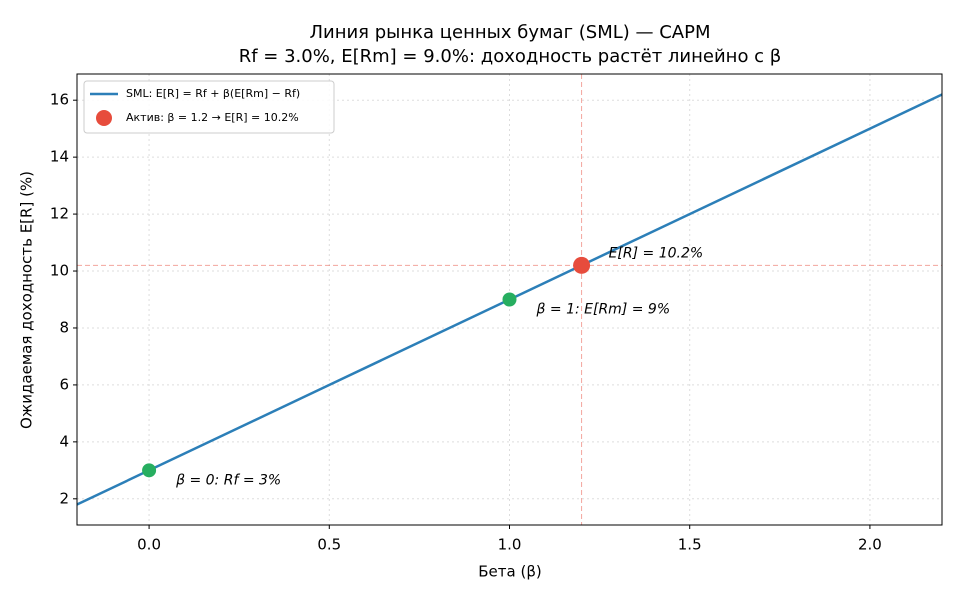 The height and width of the screenshot is (600, 960). What do you see at coordinates (64, 441) in the screenshot?
I see `y-tick-label: 4` at bounding box center [64, 441].